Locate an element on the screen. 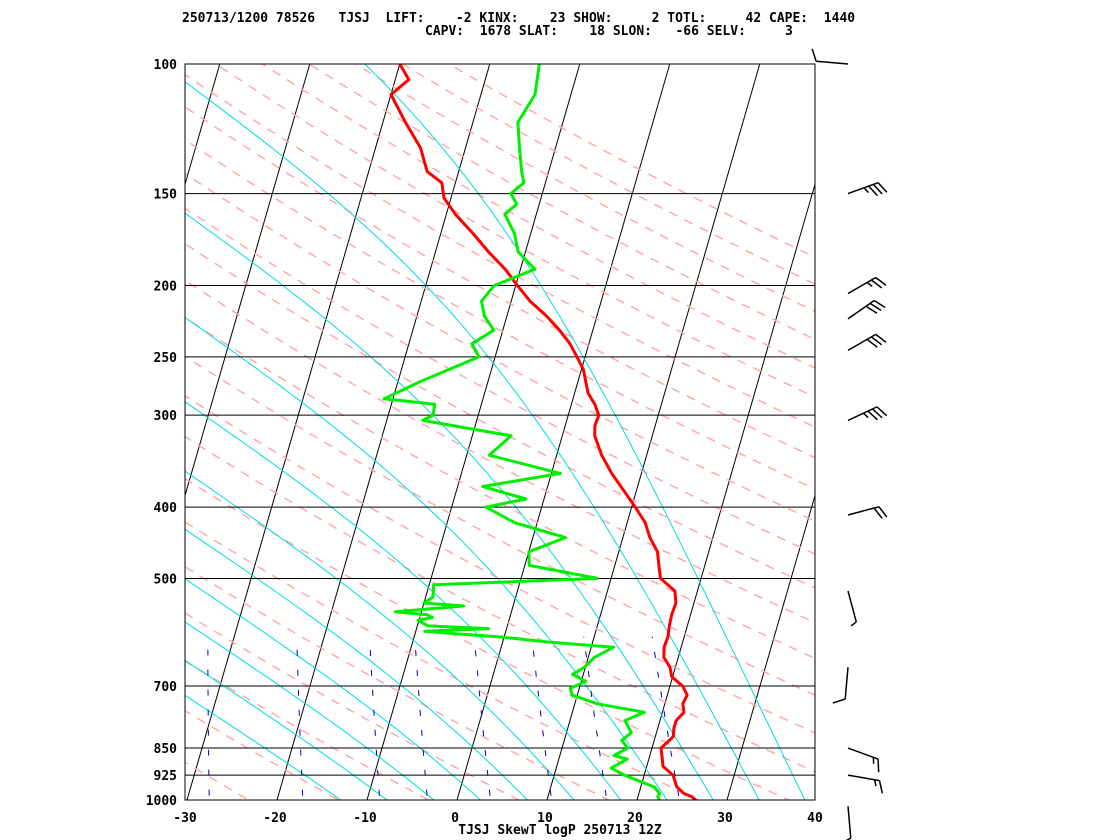 This screenshot has width=1120, height=840. temperature-tick-label: 10 is located at coordinates (545, 818).